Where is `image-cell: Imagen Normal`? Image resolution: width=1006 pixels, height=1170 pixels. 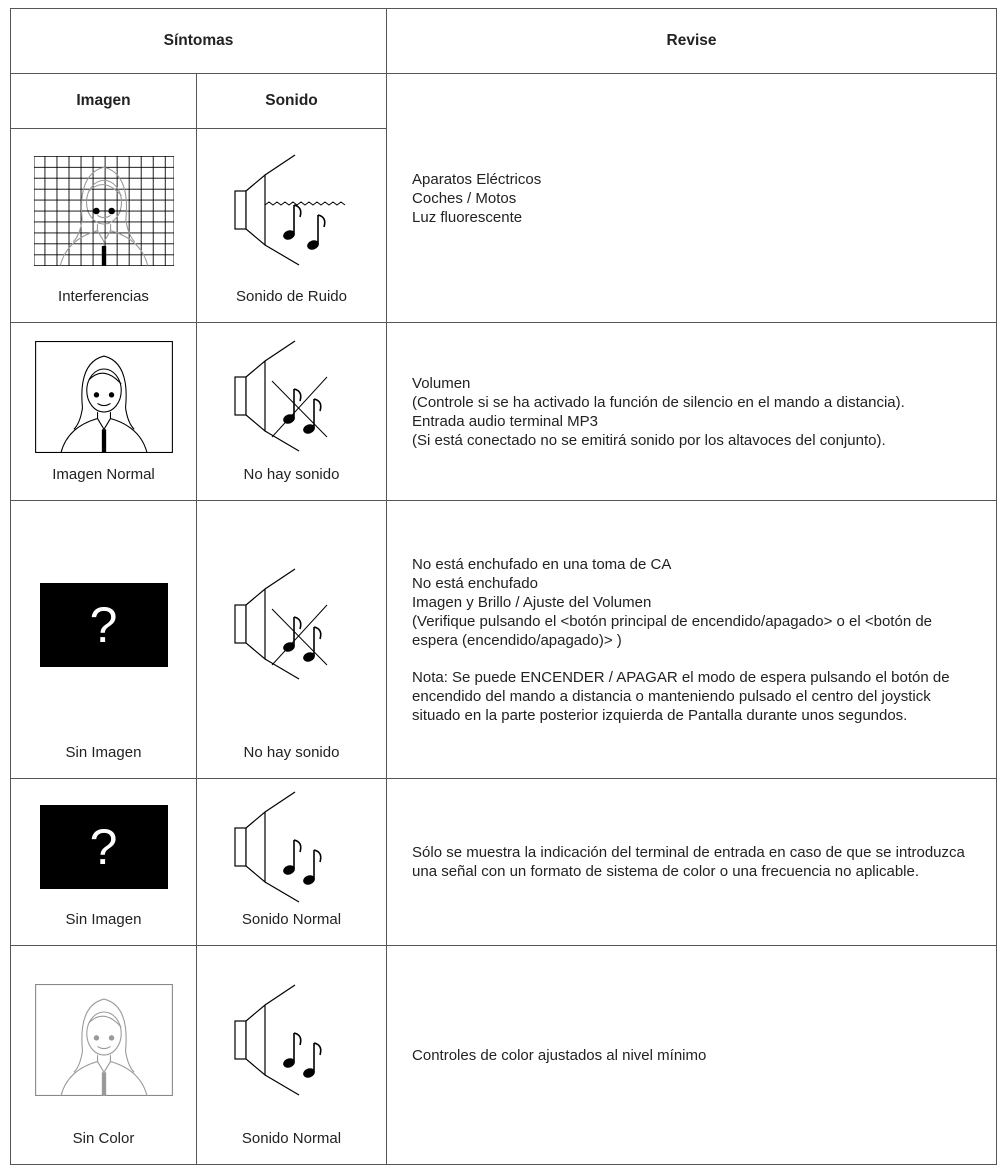 image-cell: Imagen Normal is located at coordinates (103, 411).